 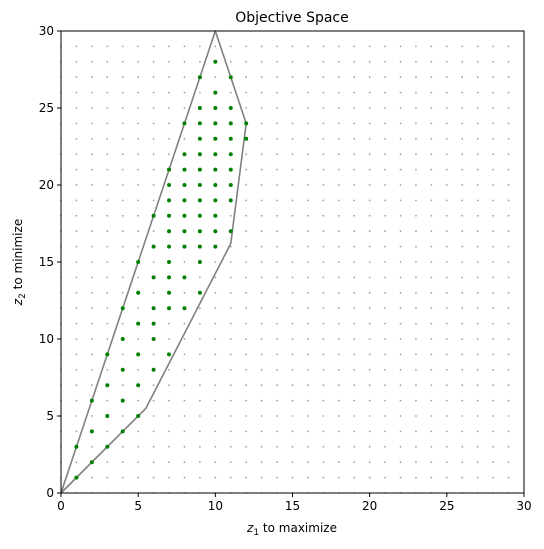 What do you see at coordinates (369, 506) in the screenshot?
I see `x-tick-label: 20` at bounding box center [369, 506].